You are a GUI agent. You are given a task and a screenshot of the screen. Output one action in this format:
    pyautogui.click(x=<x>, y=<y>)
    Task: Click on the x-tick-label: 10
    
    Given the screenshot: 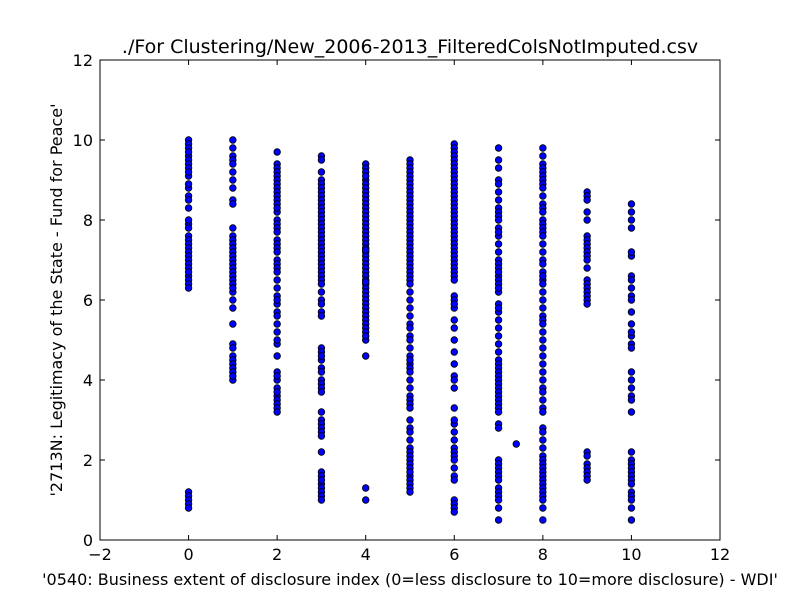 What is the action you would take?
    pyautogui.click(x=631, y=554)
    